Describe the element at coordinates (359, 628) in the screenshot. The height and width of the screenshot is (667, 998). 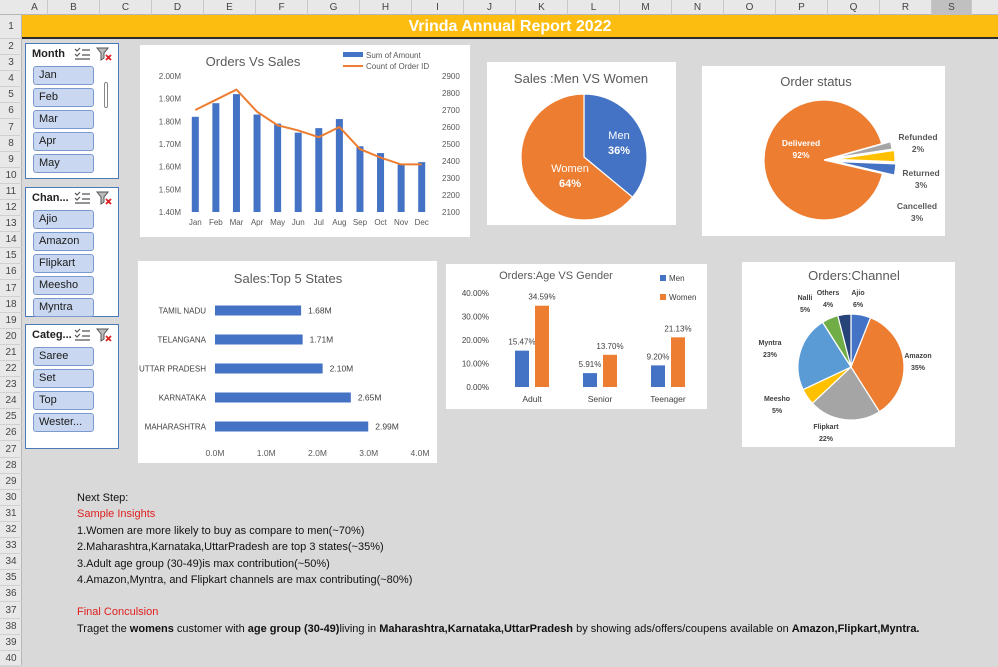
I see `conclusion-part: living in` at that location.